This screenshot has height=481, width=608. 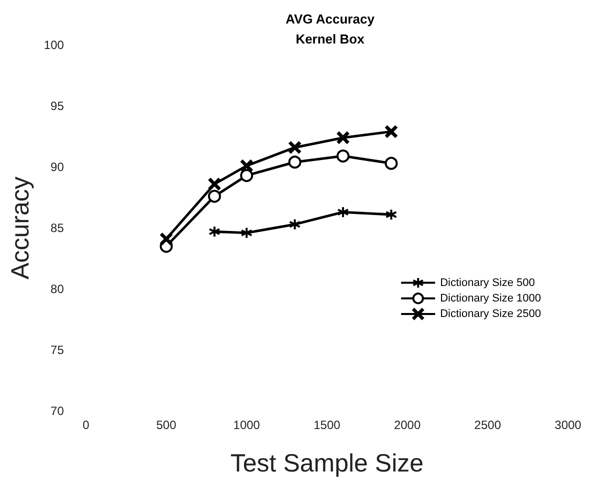 What do you see at coordinates (57, 411) in the screenshot?
I see `y-tick-label: 70` at bounding box center [57, 411].